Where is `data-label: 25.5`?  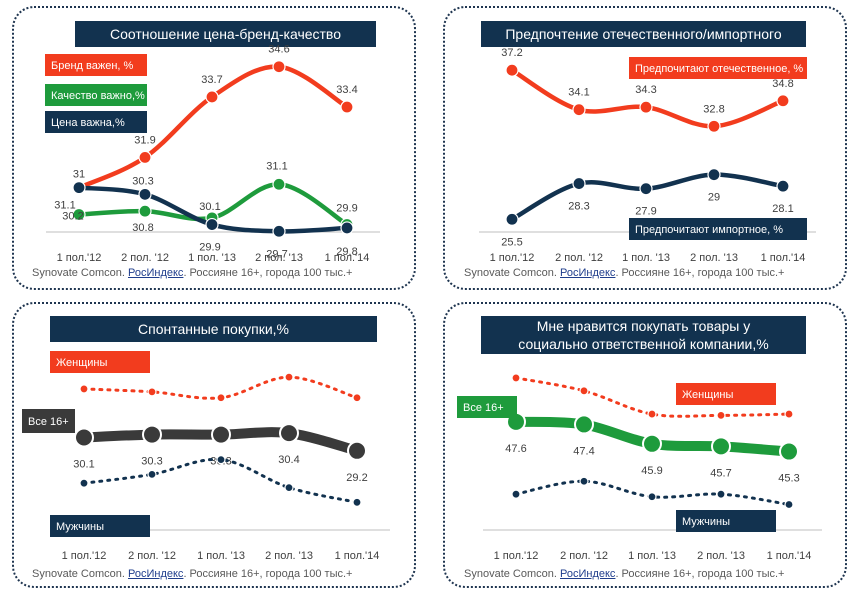 data-label: 25.5 is located at coordinates (511, 242).